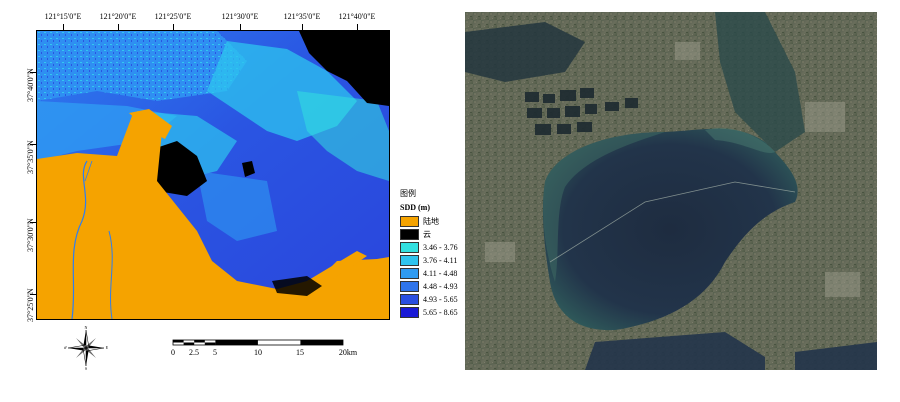 This screenshot has height=402, width=900. I want to click on legend-subtitle: SDD (m), so click(415, 207).